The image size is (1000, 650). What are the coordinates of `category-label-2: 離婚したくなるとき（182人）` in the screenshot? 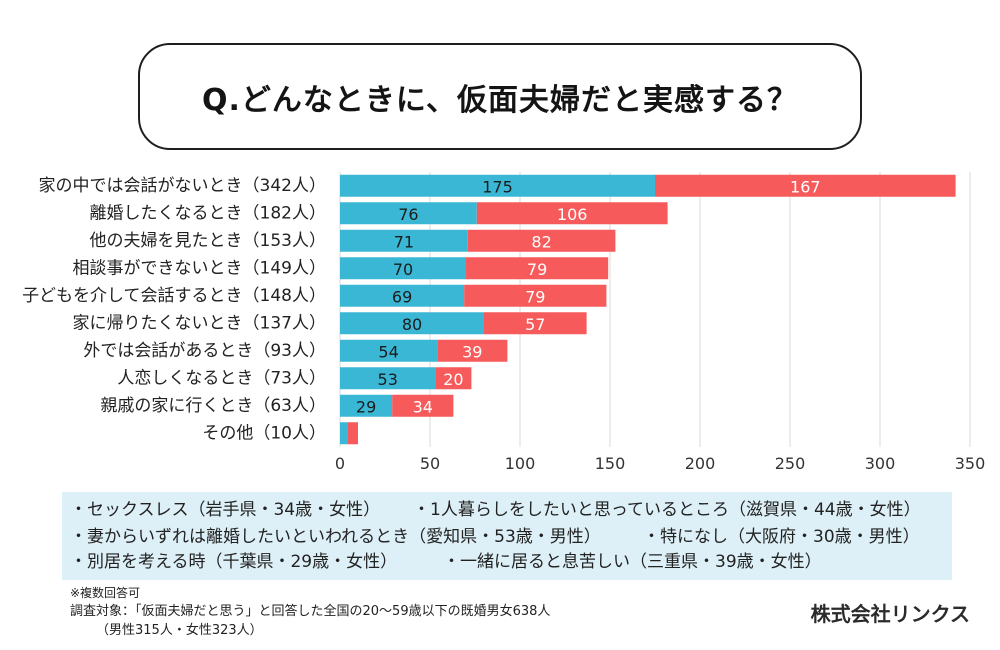 It's located at (208, 213).